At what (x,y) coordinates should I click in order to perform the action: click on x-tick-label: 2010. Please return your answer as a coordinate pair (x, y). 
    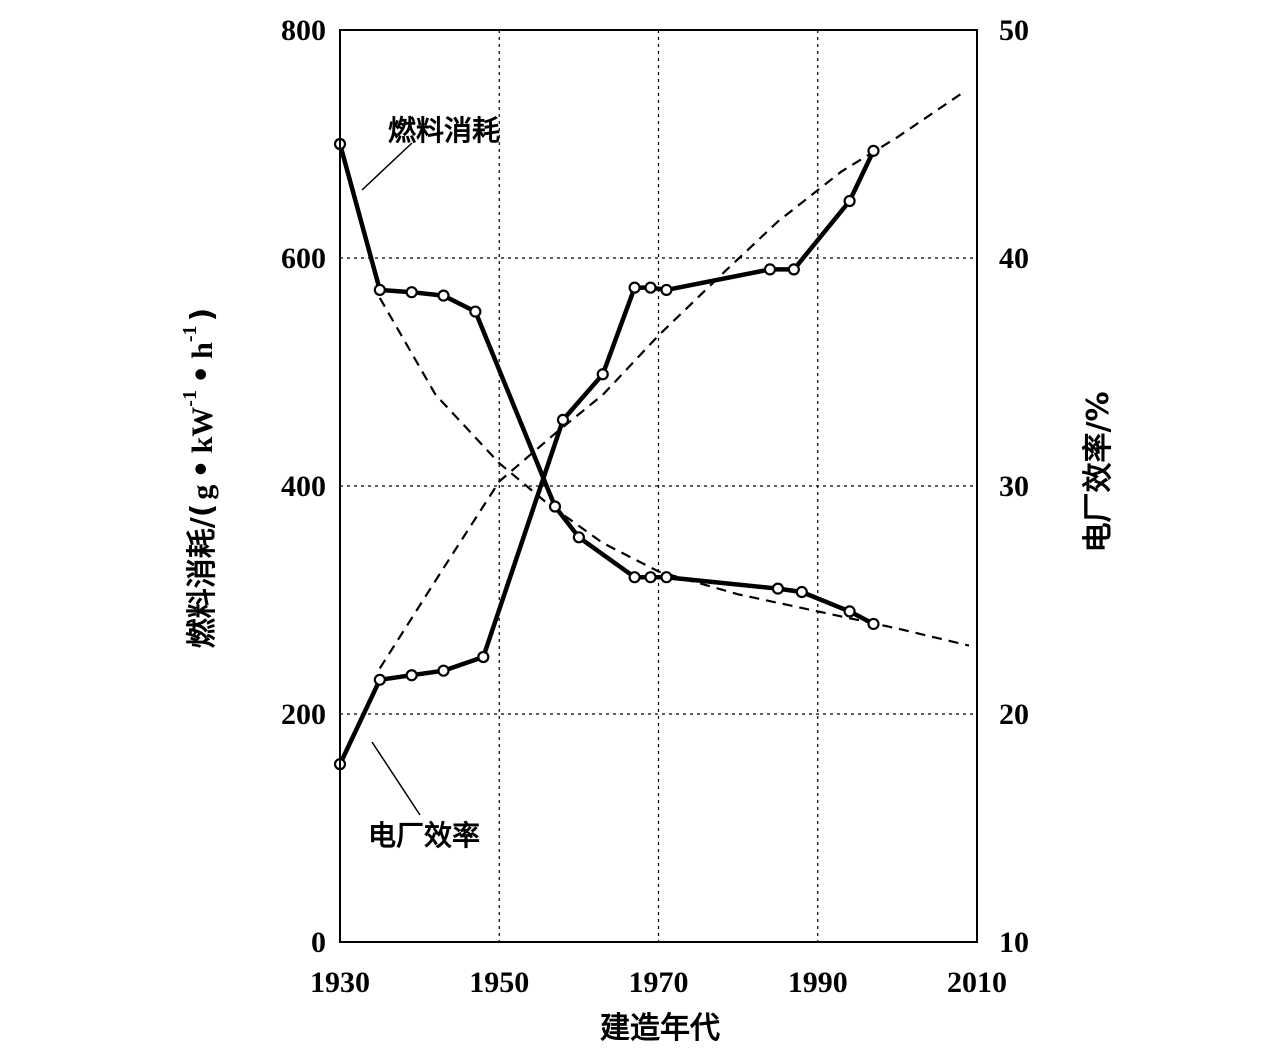
    Looking at the image, I should click on (977, 982).